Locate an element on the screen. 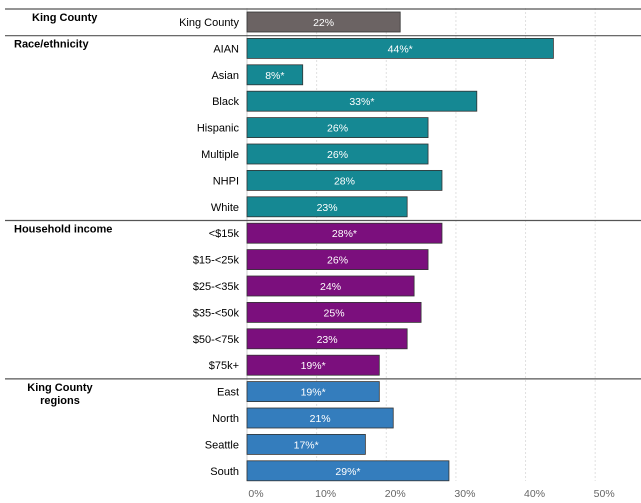 Image resolution: width=641 pixels, height=503 pixels. x-tick-label: 40% is located at coordinates (534, 494).